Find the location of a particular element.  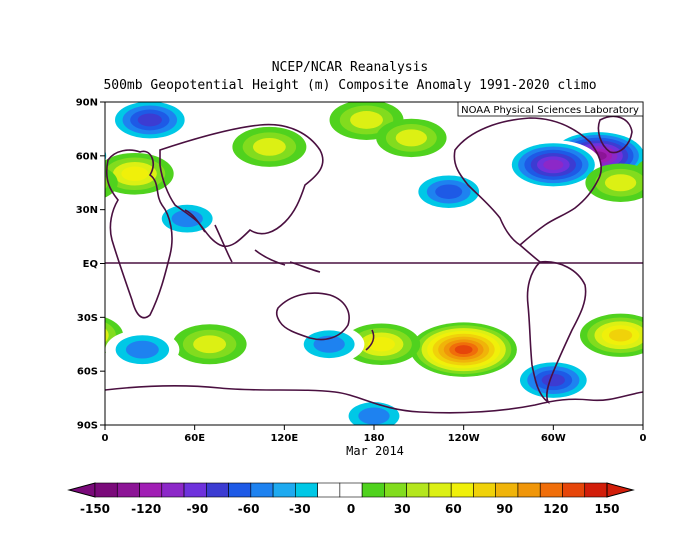

colorbar-label: -90 is located at coordinates (198, 509).